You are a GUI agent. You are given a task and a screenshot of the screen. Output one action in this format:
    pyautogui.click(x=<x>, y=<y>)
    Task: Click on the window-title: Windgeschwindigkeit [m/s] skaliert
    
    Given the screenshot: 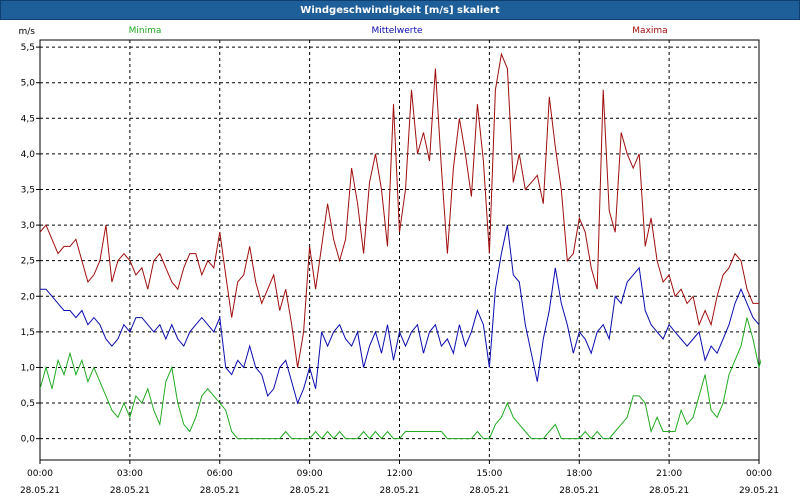 What is the action you would take?
    pyautogui.click(x=400, y=10)
    